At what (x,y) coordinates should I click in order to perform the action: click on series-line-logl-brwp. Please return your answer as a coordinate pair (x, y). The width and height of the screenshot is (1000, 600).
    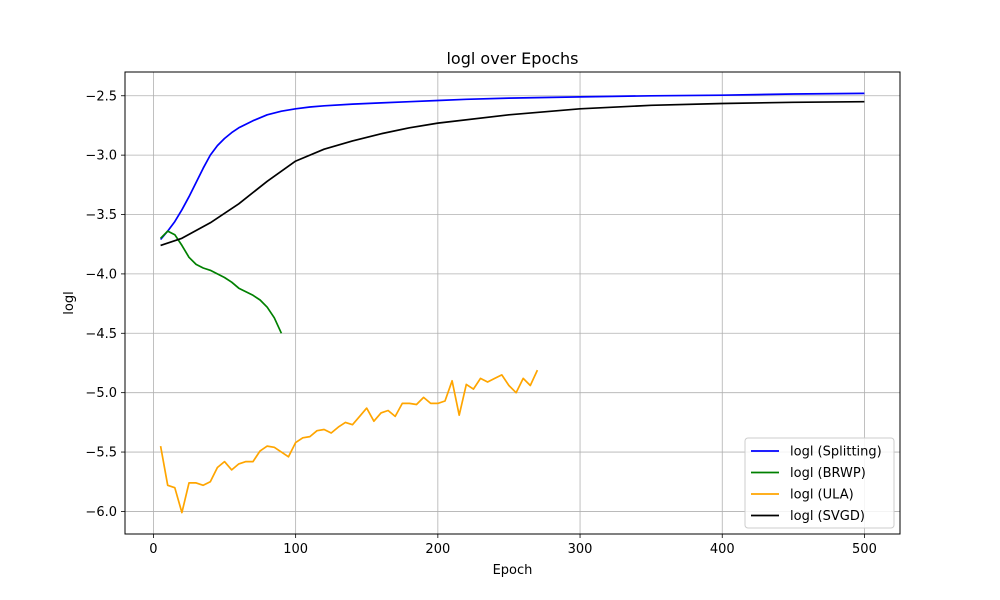
    Looking at the image, I should click on (221, 282).